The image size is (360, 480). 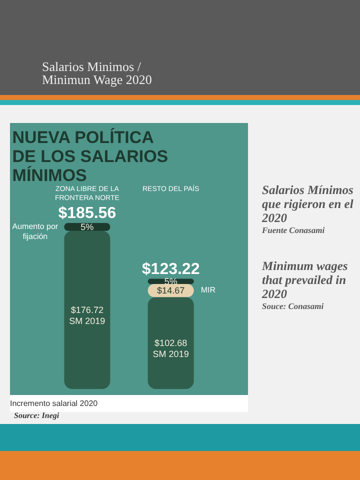 I want to click on text: Souce: Conasami, so click(x=293, y=306).